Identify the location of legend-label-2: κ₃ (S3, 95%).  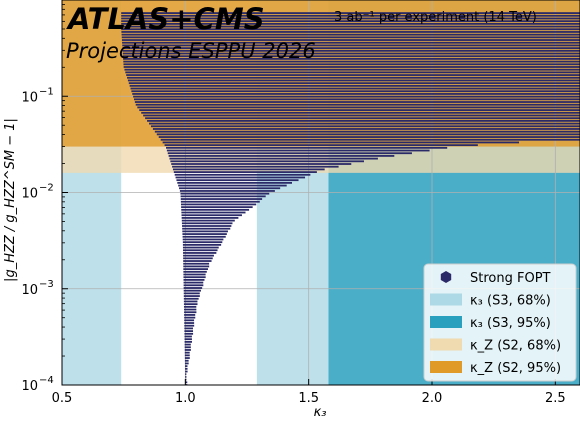
(510, 323).